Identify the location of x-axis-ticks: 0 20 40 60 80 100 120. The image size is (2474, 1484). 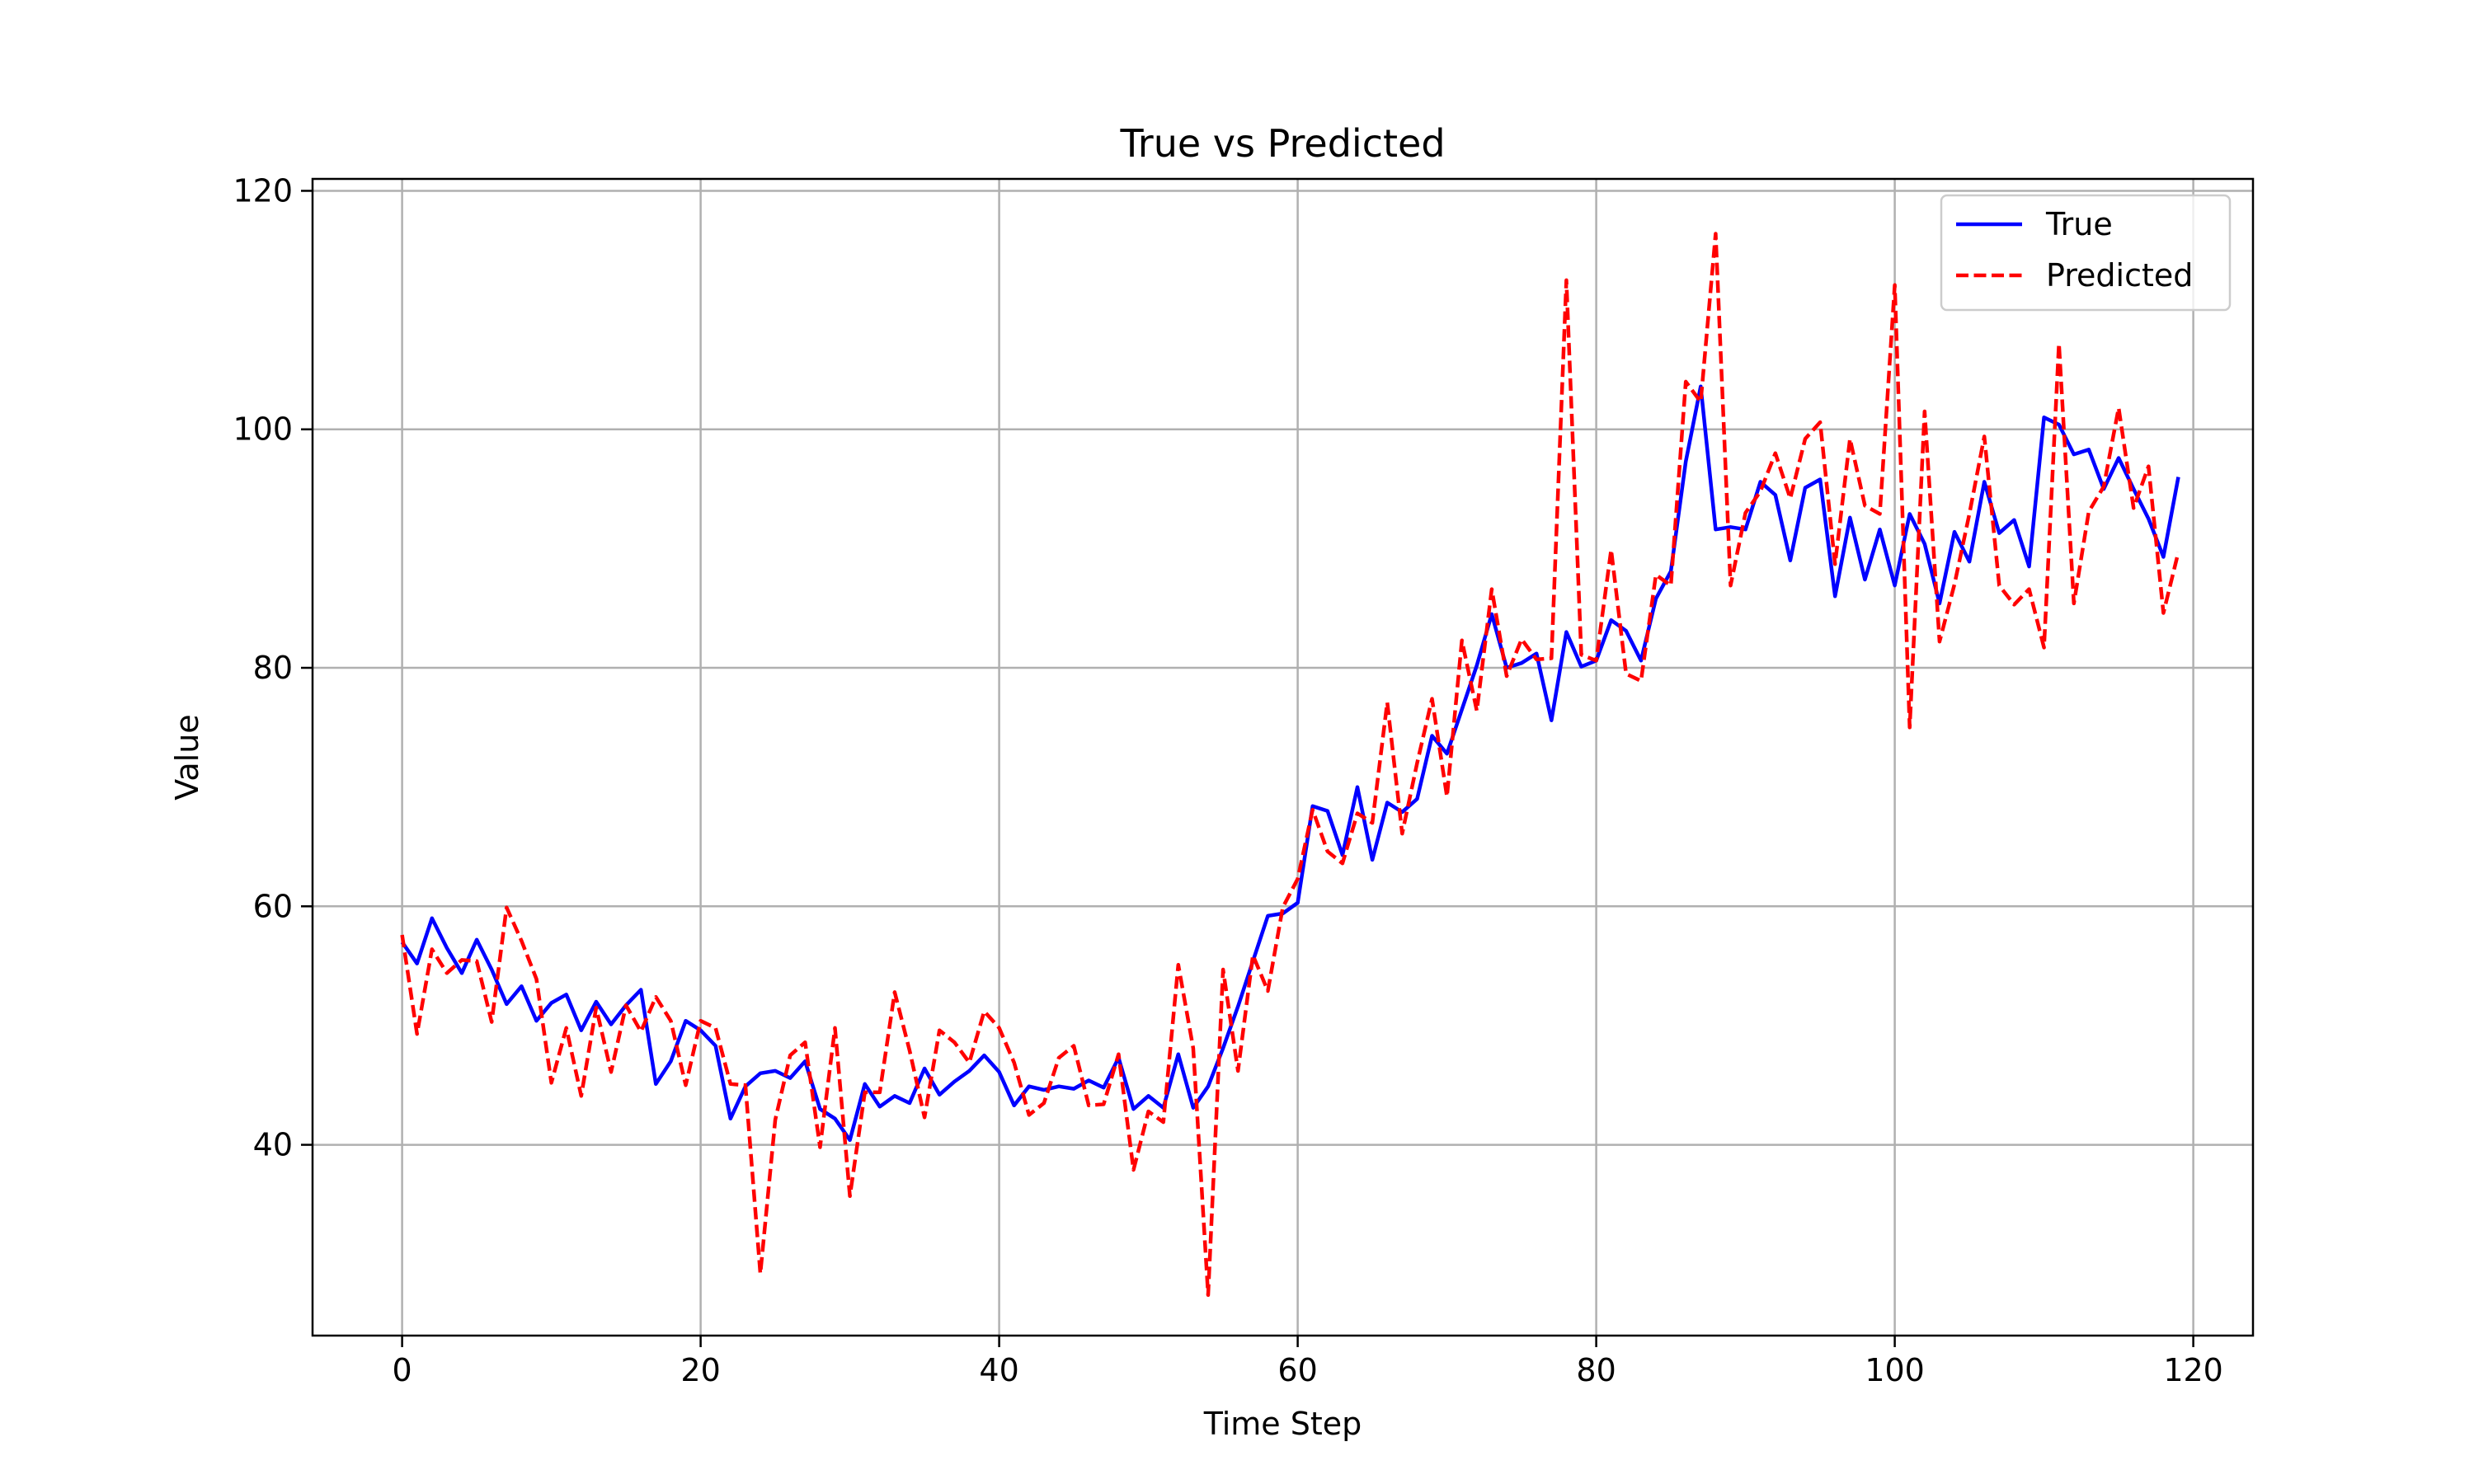
(1308, 1362).